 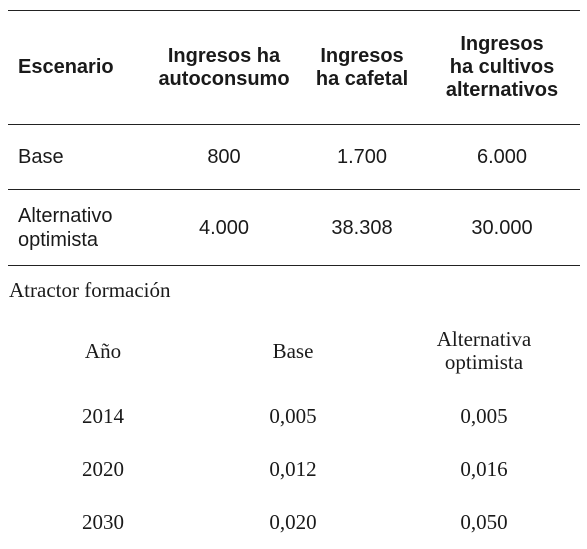 I want to click on table-row: Base 800 1.700 6.000, so click(x=294, y=157).